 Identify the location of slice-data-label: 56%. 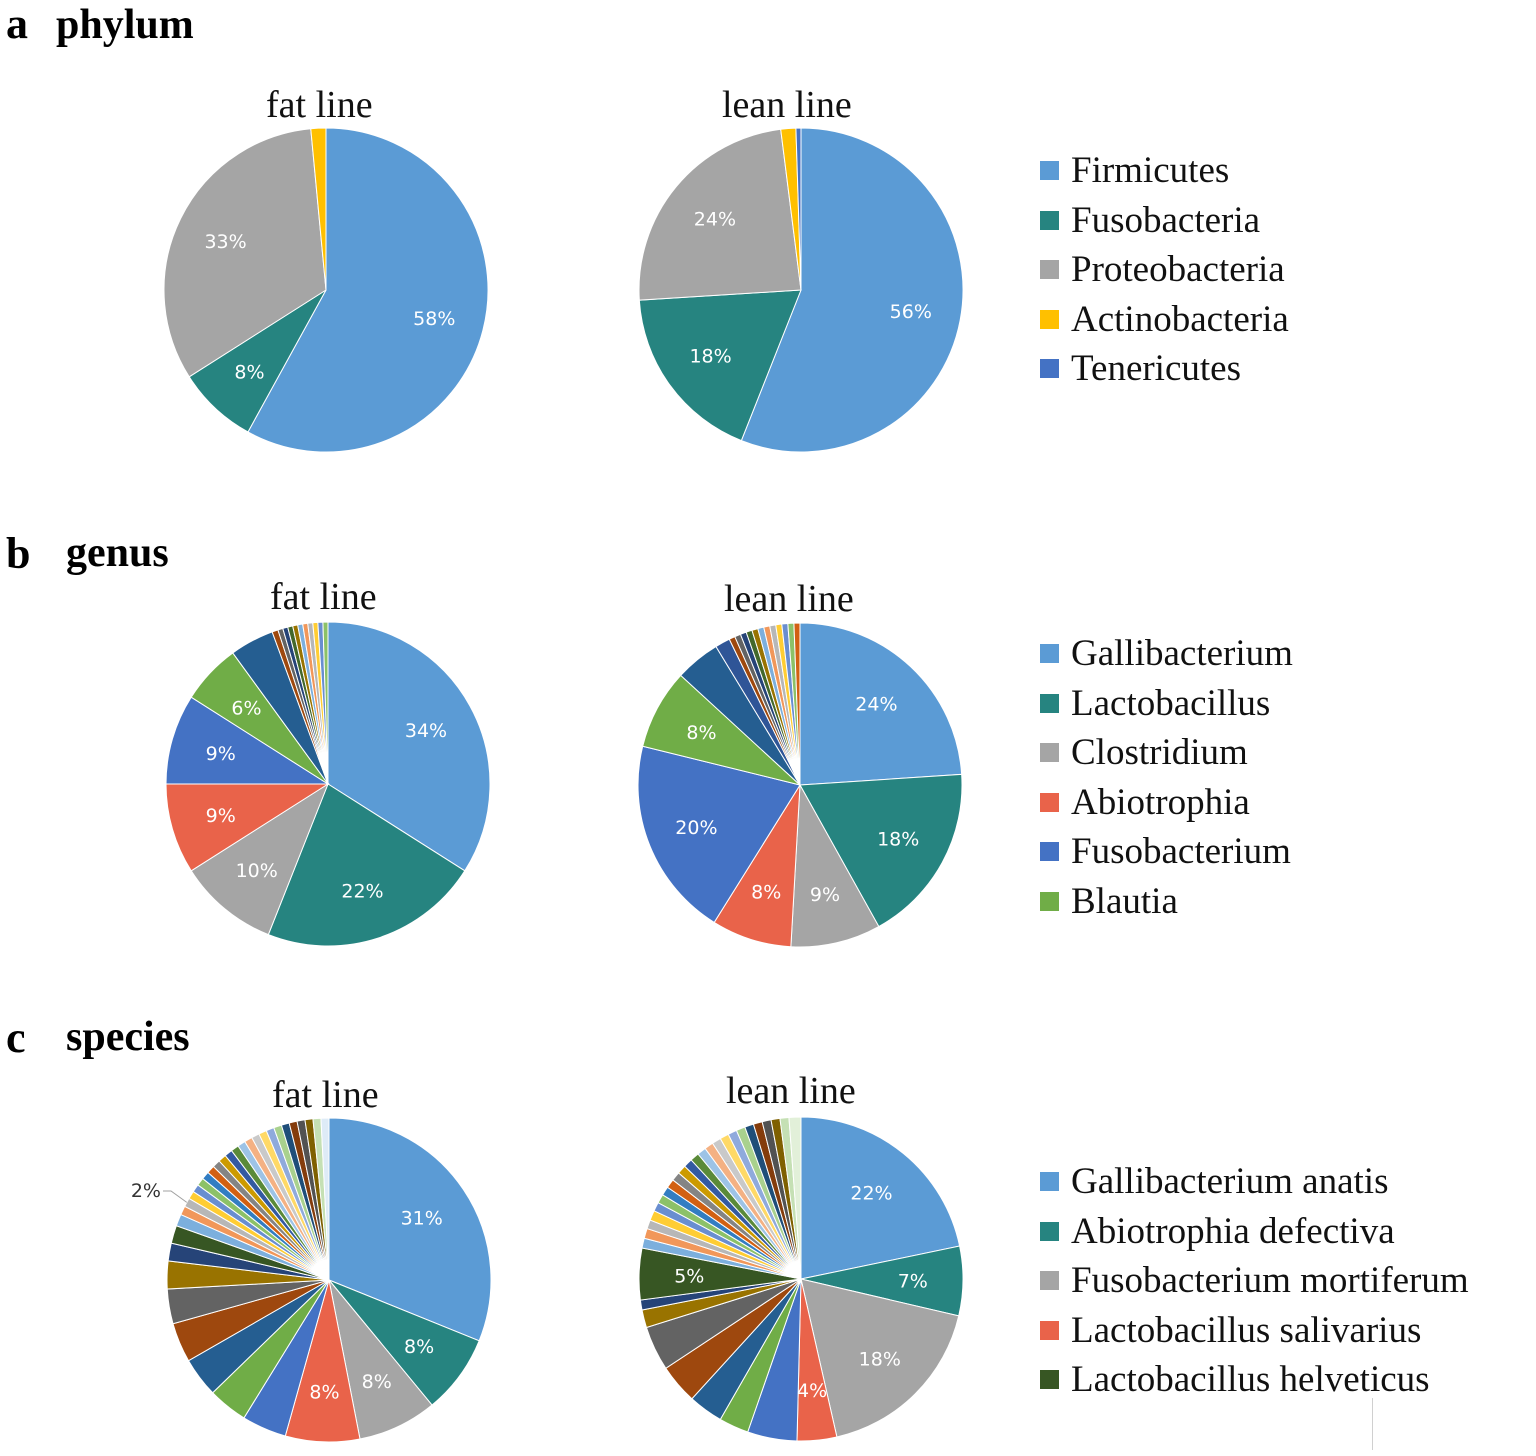
(911, 312).